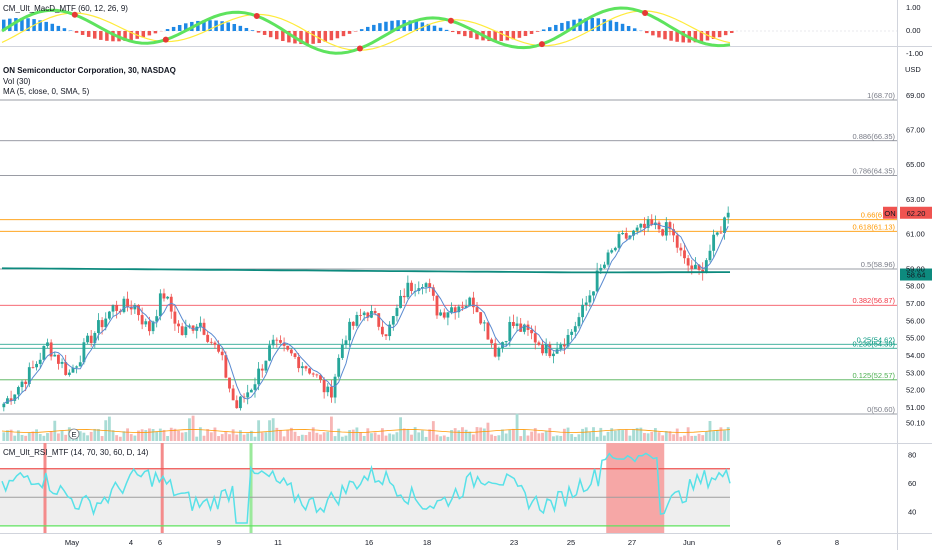 The height and width of the screenshot is (550, 932). I want to click on price-tick-label: 53.00, so click(915, 372).